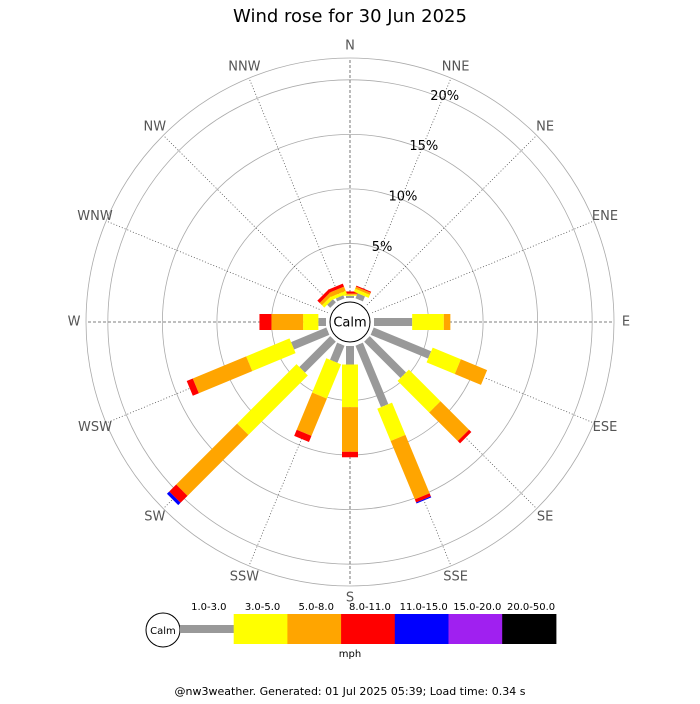 The height and width of the screenshot is (704, 700). I want to click on legend-label: 3.0-5.0, so click(262, 607).